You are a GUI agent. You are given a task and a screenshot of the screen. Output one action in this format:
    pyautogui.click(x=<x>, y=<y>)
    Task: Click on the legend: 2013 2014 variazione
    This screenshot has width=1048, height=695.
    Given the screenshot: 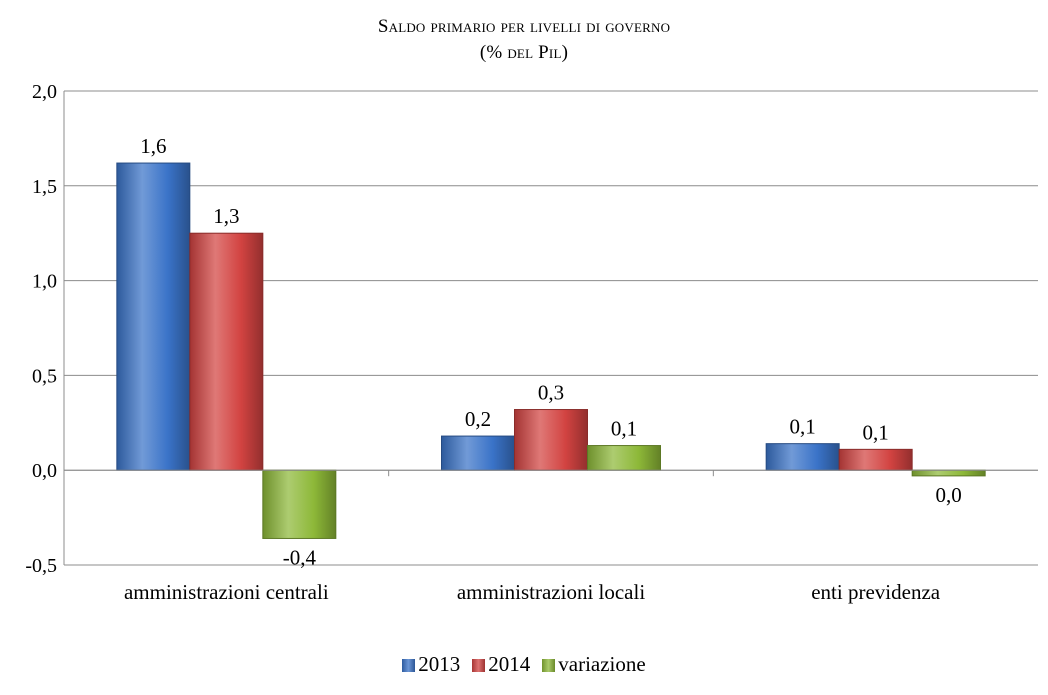 What is the action you would take?
    pyautogui.click(x=524, y=664)
    